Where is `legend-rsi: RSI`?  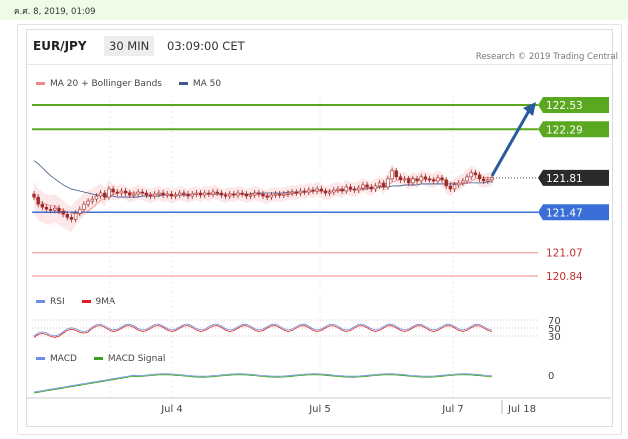
legend-rsi: RSI is located at coordinates (50, 302).